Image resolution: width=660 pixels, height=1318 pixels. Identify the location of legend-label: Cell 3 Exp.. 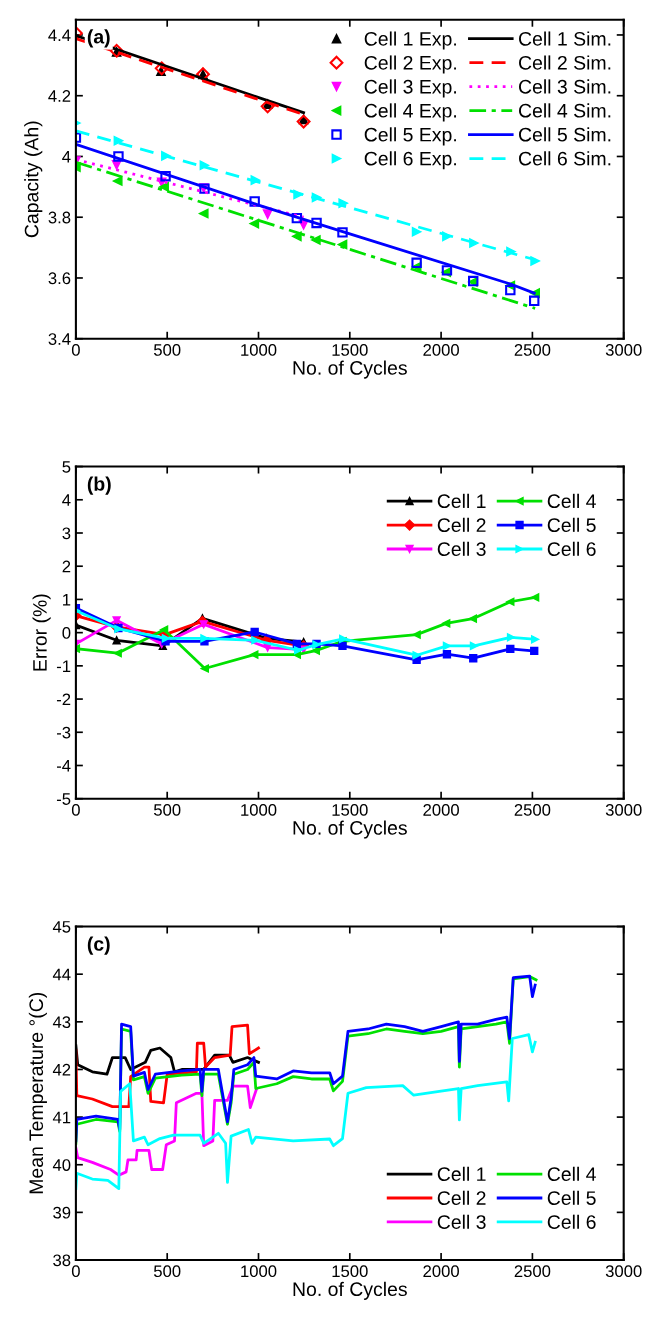
(410, 88).